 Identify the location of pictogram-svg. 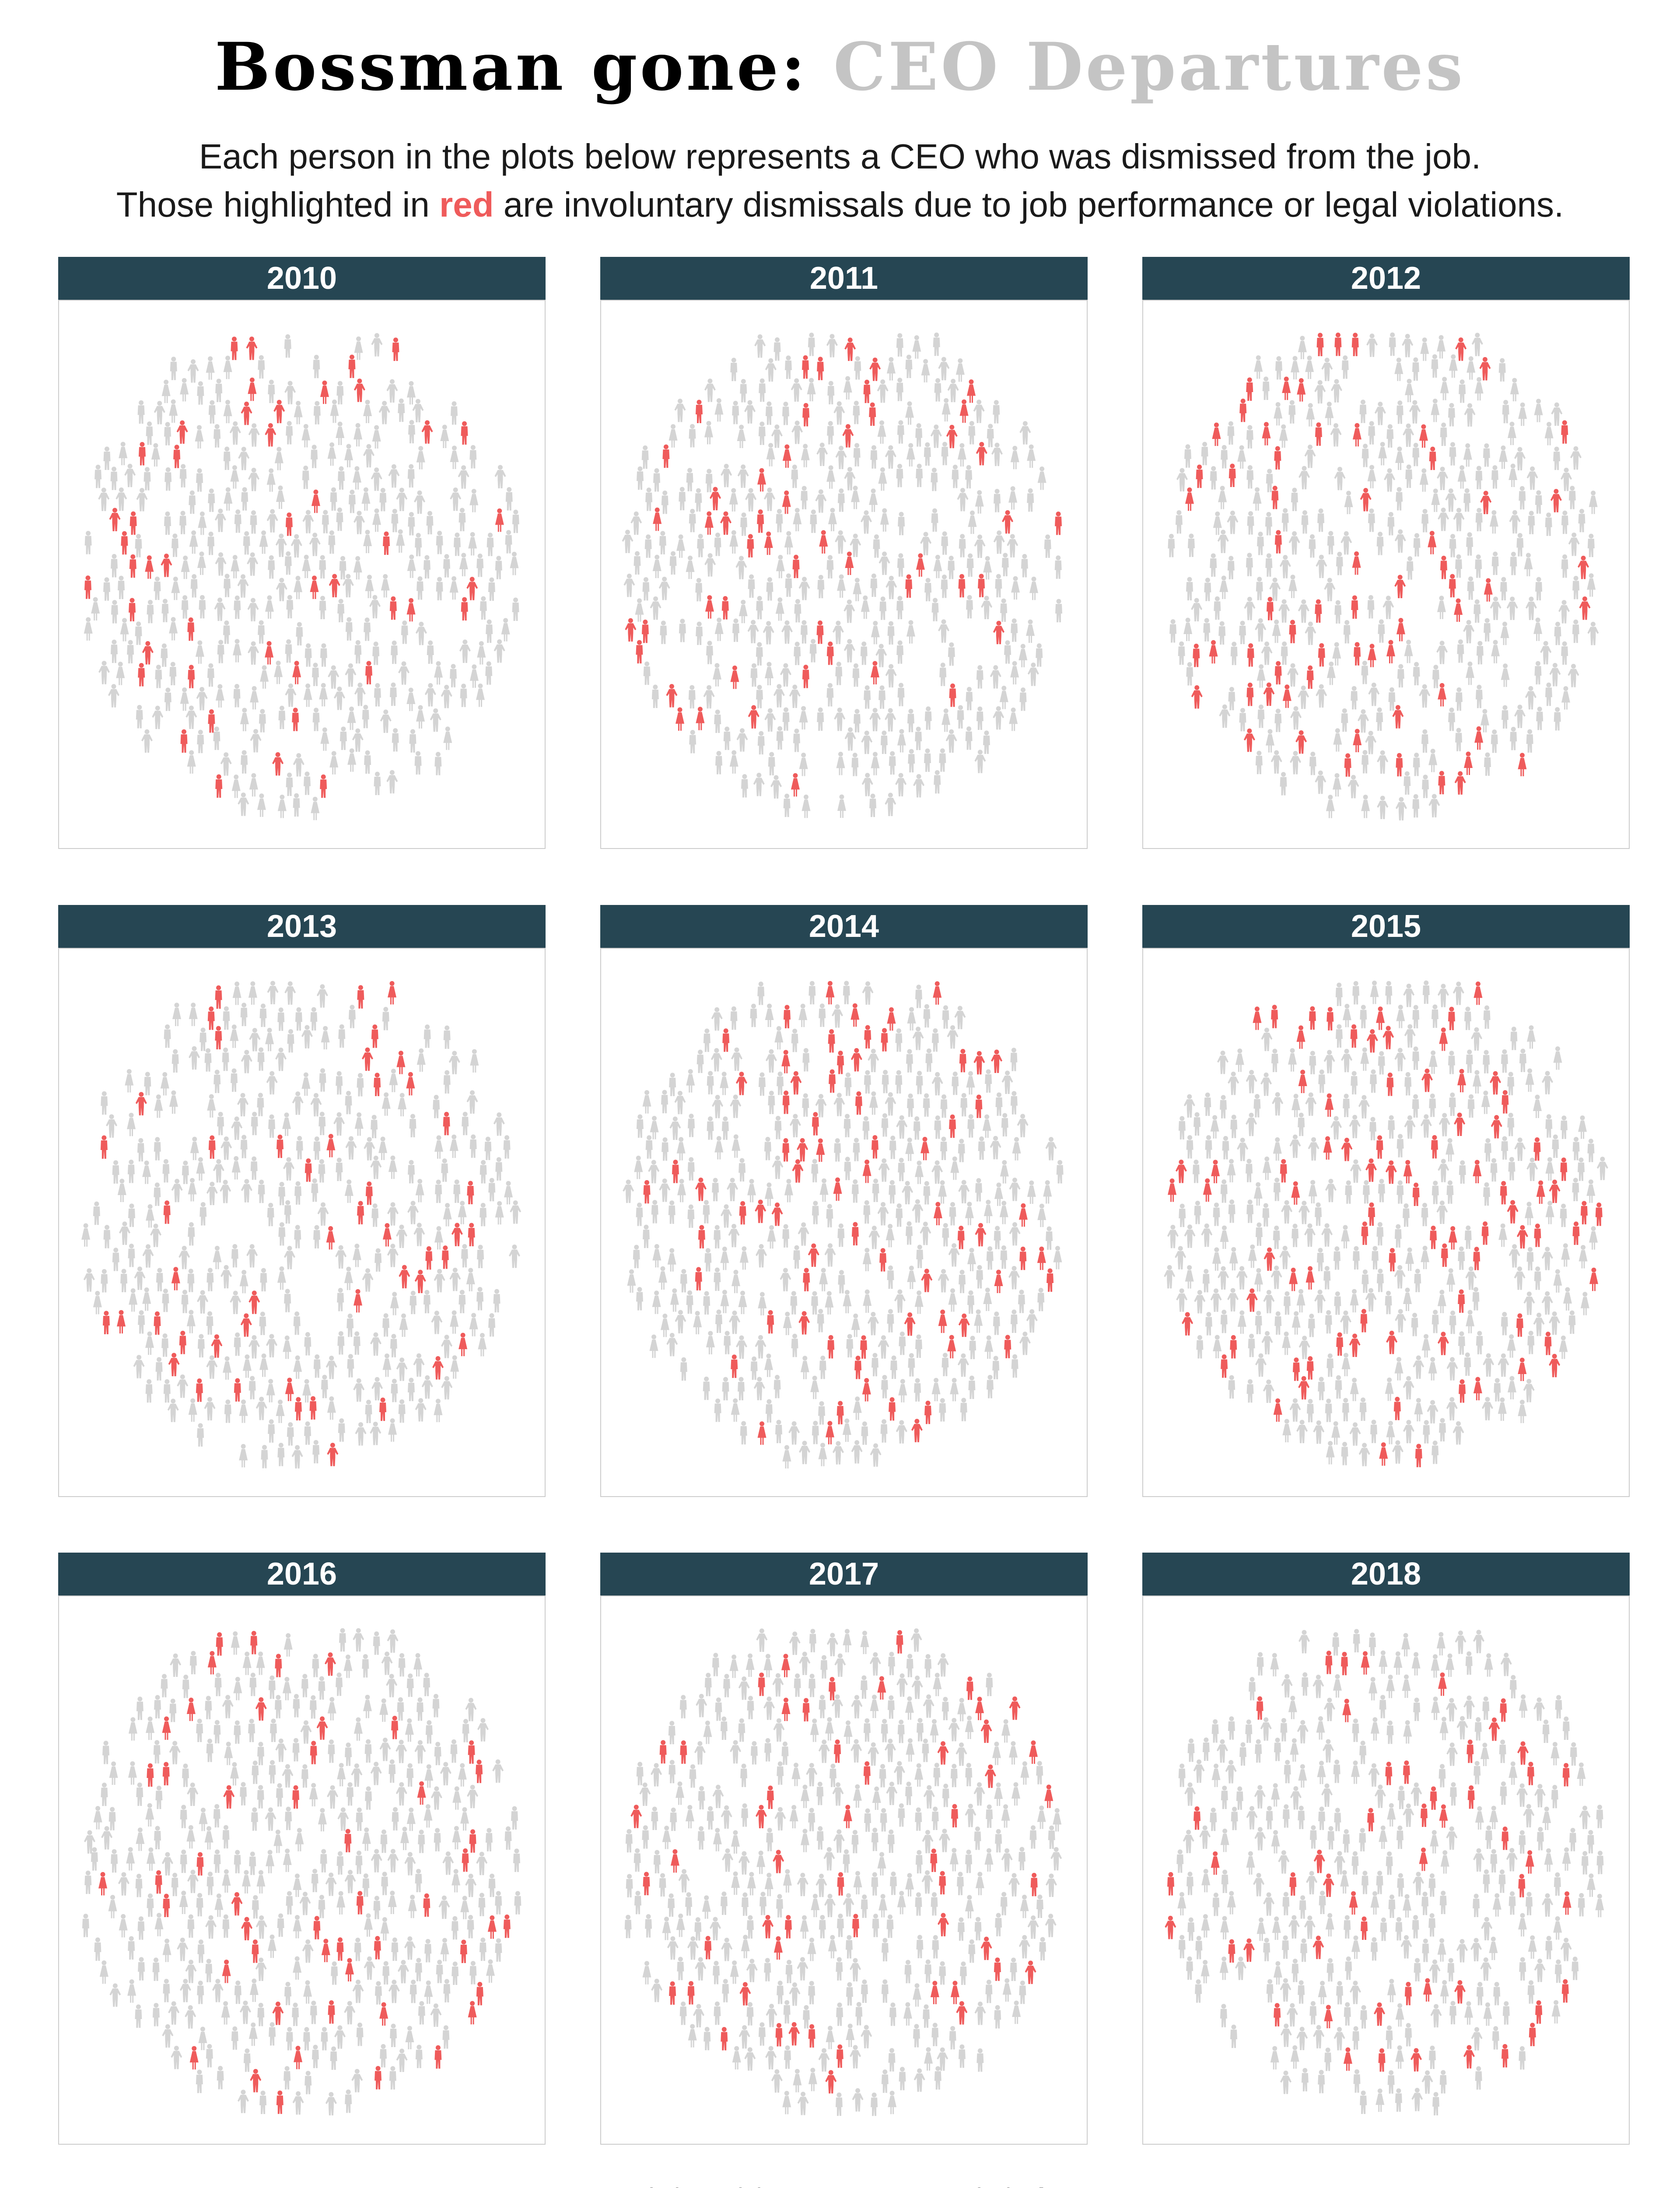
(1386, 1223).